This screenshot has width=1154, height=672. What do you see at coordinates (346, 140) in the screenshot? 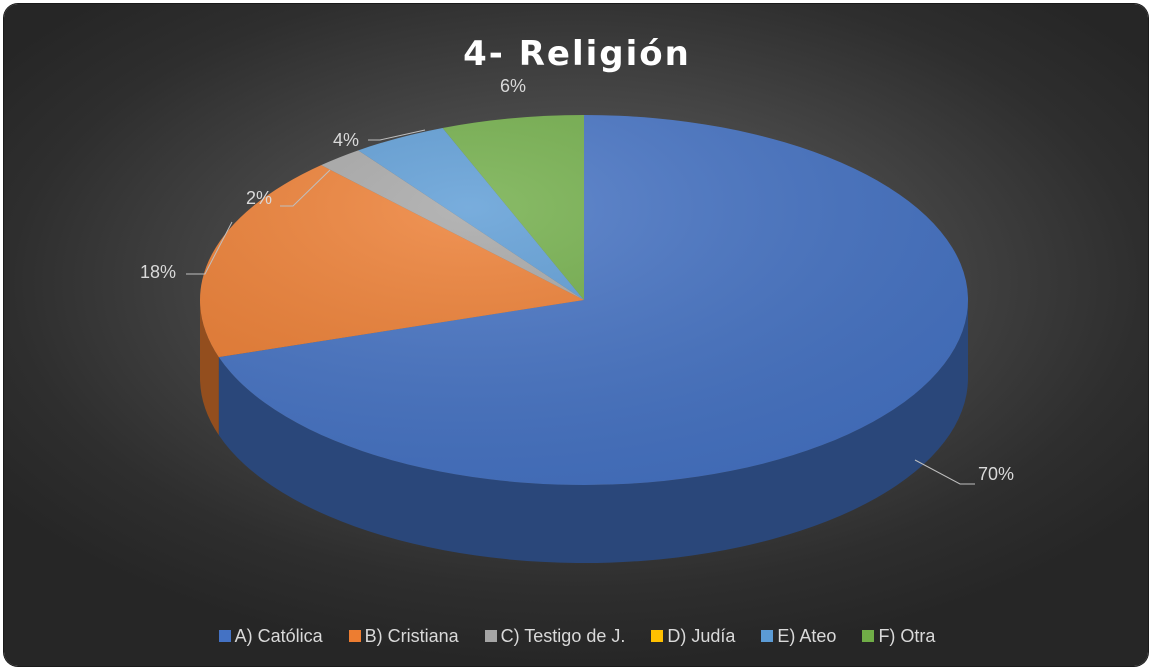
I see `data-label-5: 4%` at bounding box center [346, 140].